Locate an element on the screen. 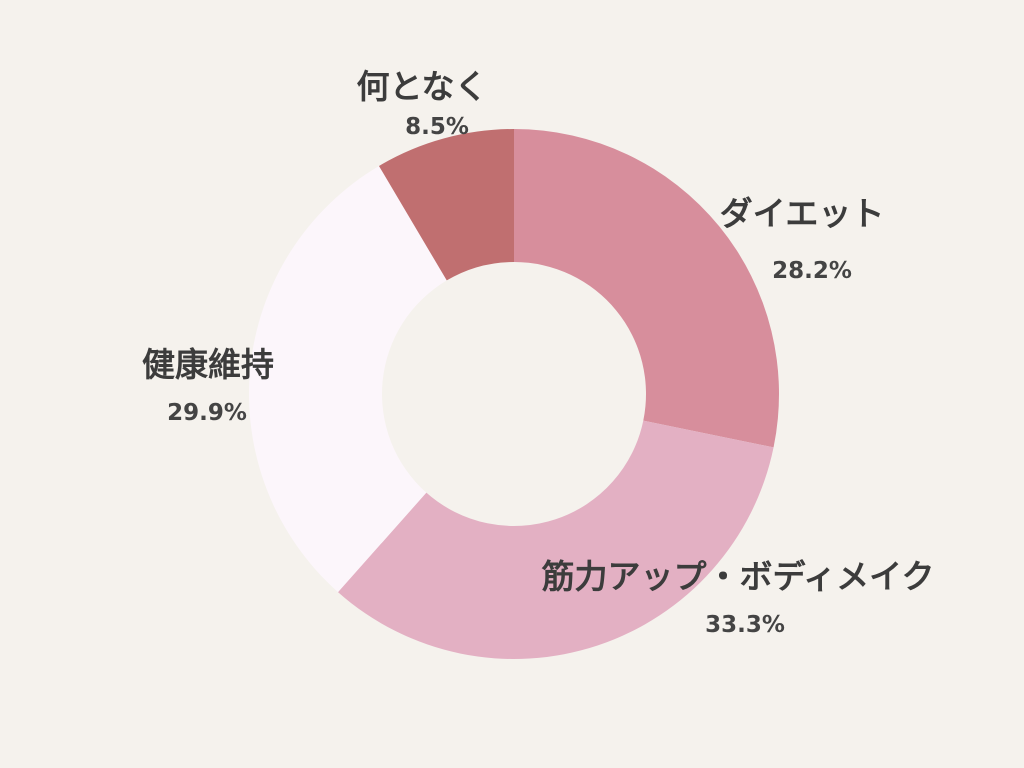  category-label-health: 健康維持 is located at coordinates (208, 364).